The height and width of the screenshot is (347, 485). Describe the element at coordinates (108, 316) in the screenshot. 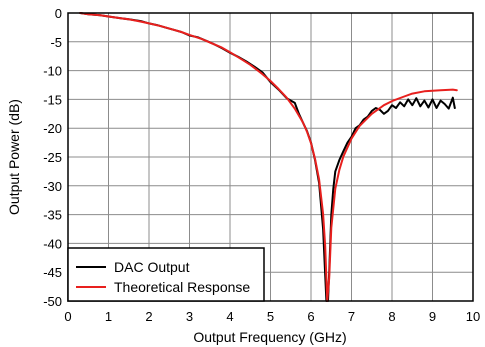

I see `x-tick-label: 1` at that location.